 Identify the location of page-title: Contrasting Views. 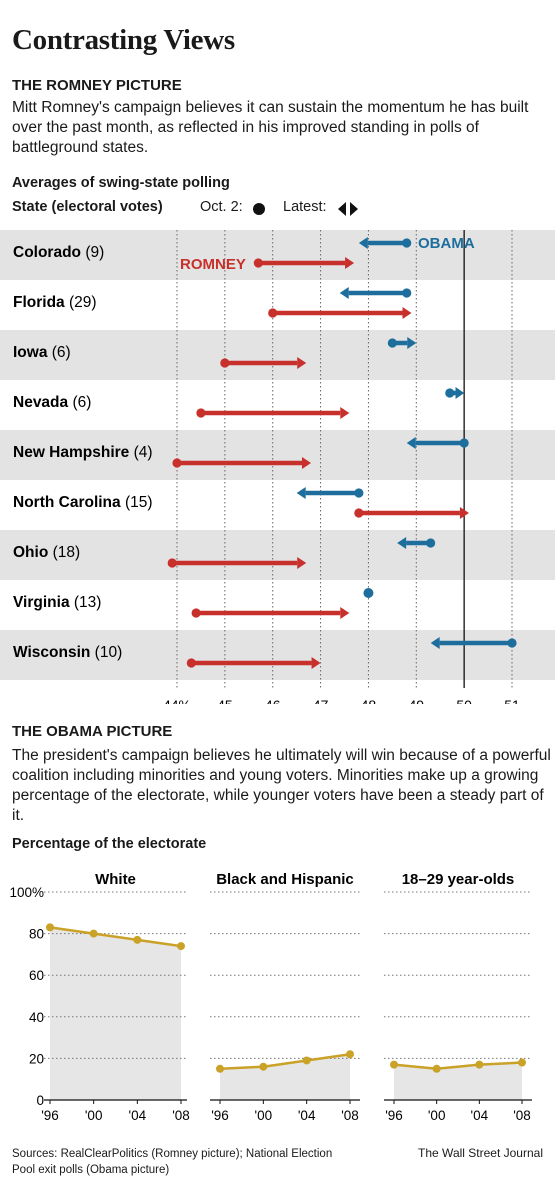
(123, 40).